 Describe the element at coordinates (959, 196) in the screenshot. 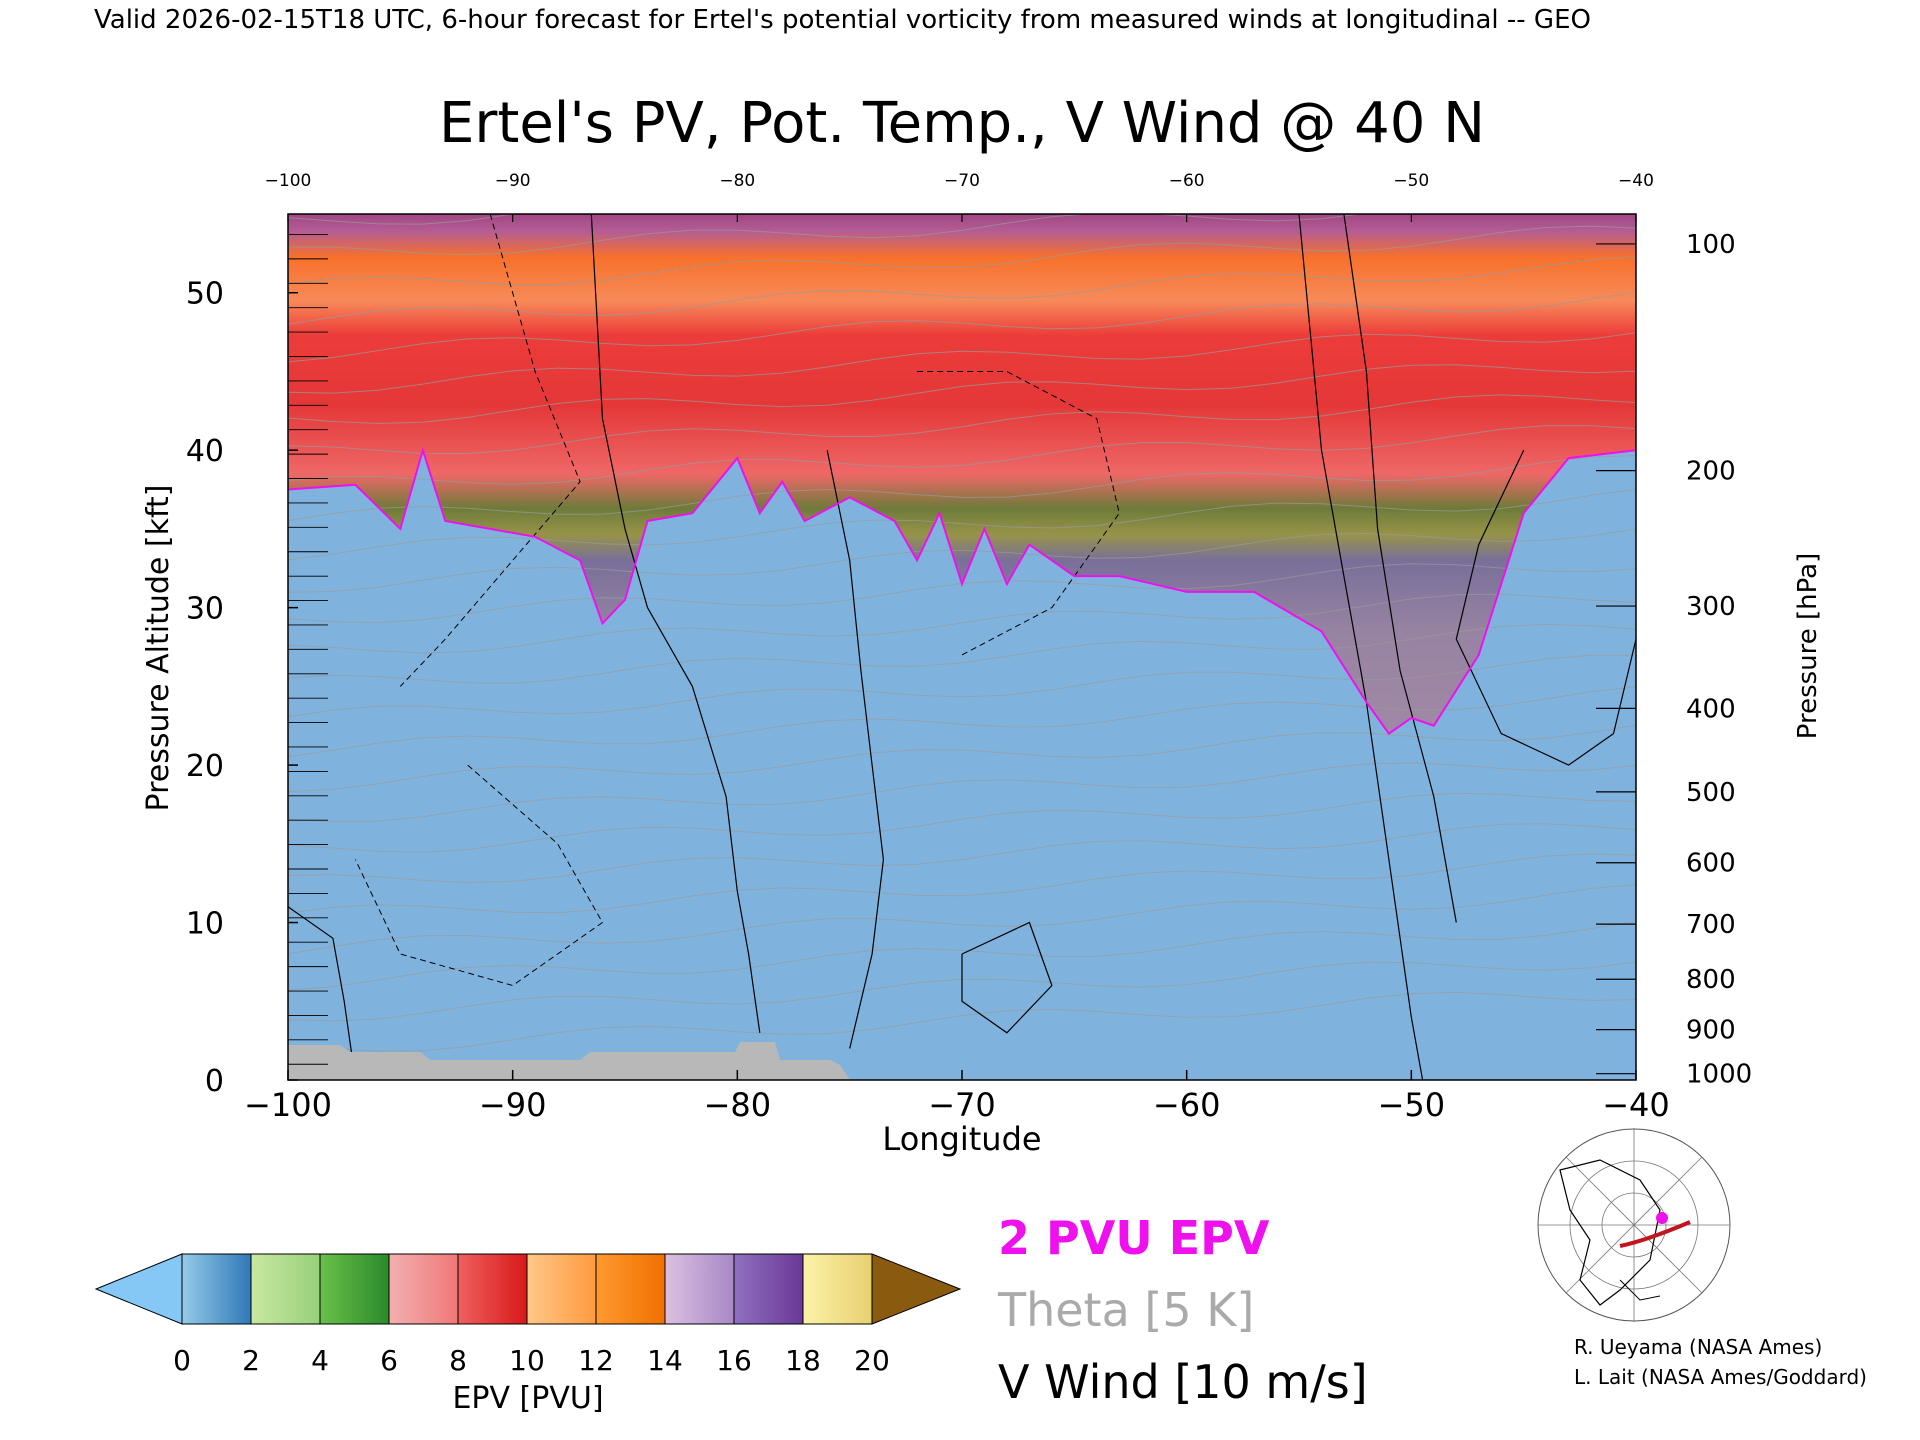

I see `x-axis-top: −100 −90 −80 −70 −60 −50 −40` at that location.